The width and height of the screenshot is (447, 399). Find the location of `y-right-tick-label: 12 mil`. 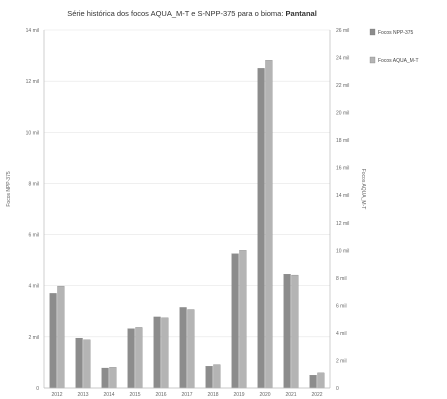

y-right-tick-label: 12 mil is located at coordinates (342, 224).